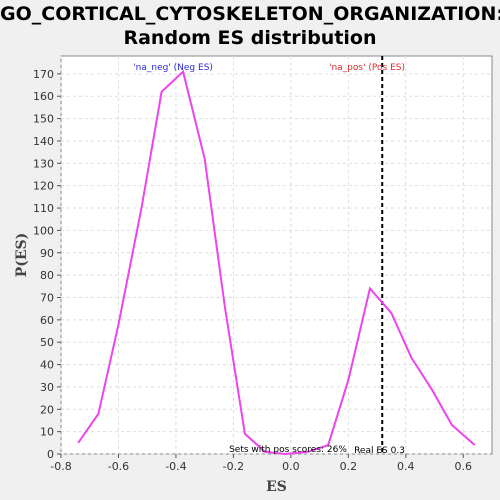 The image size is (500, 500). Describe the element at coordinates (367, 68) in the screenshot. I see `pos-es-label: 'na_pos' (Pos ES)` at that location.